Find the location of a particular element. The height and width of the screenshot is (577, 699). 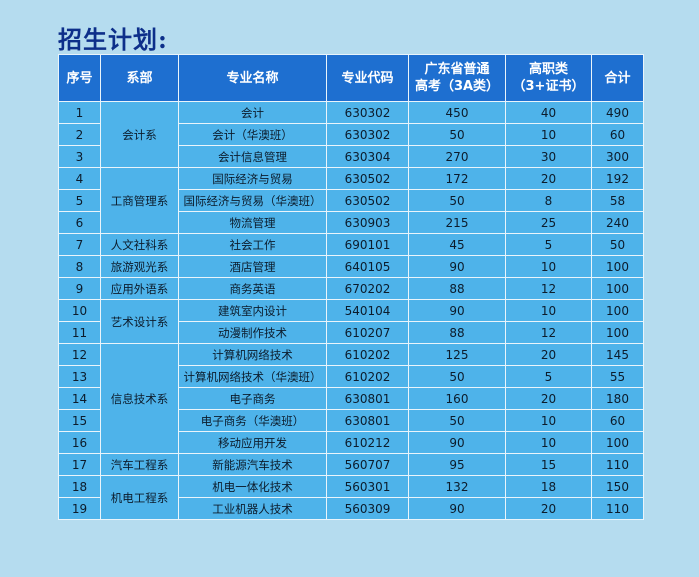

cell-department: 艺术设计系 is located at coordinates (139, 321).